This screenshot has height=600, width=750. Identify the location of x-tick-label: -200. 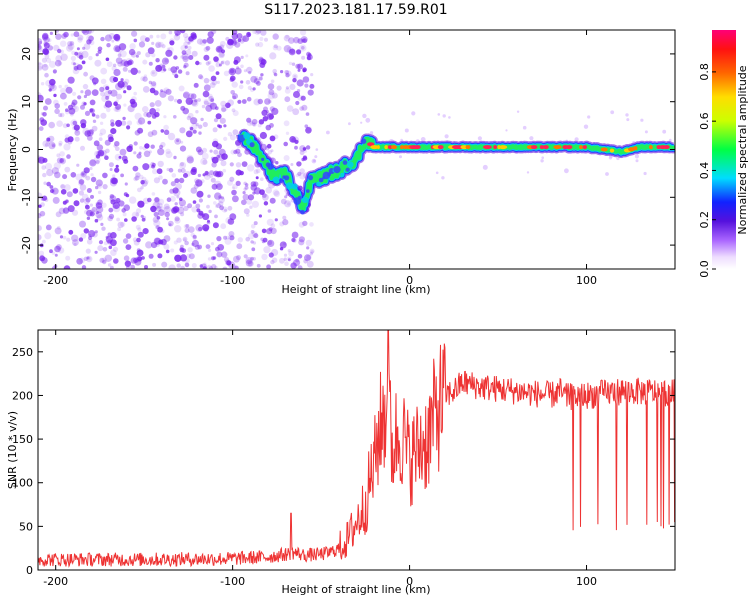
(55, 280).